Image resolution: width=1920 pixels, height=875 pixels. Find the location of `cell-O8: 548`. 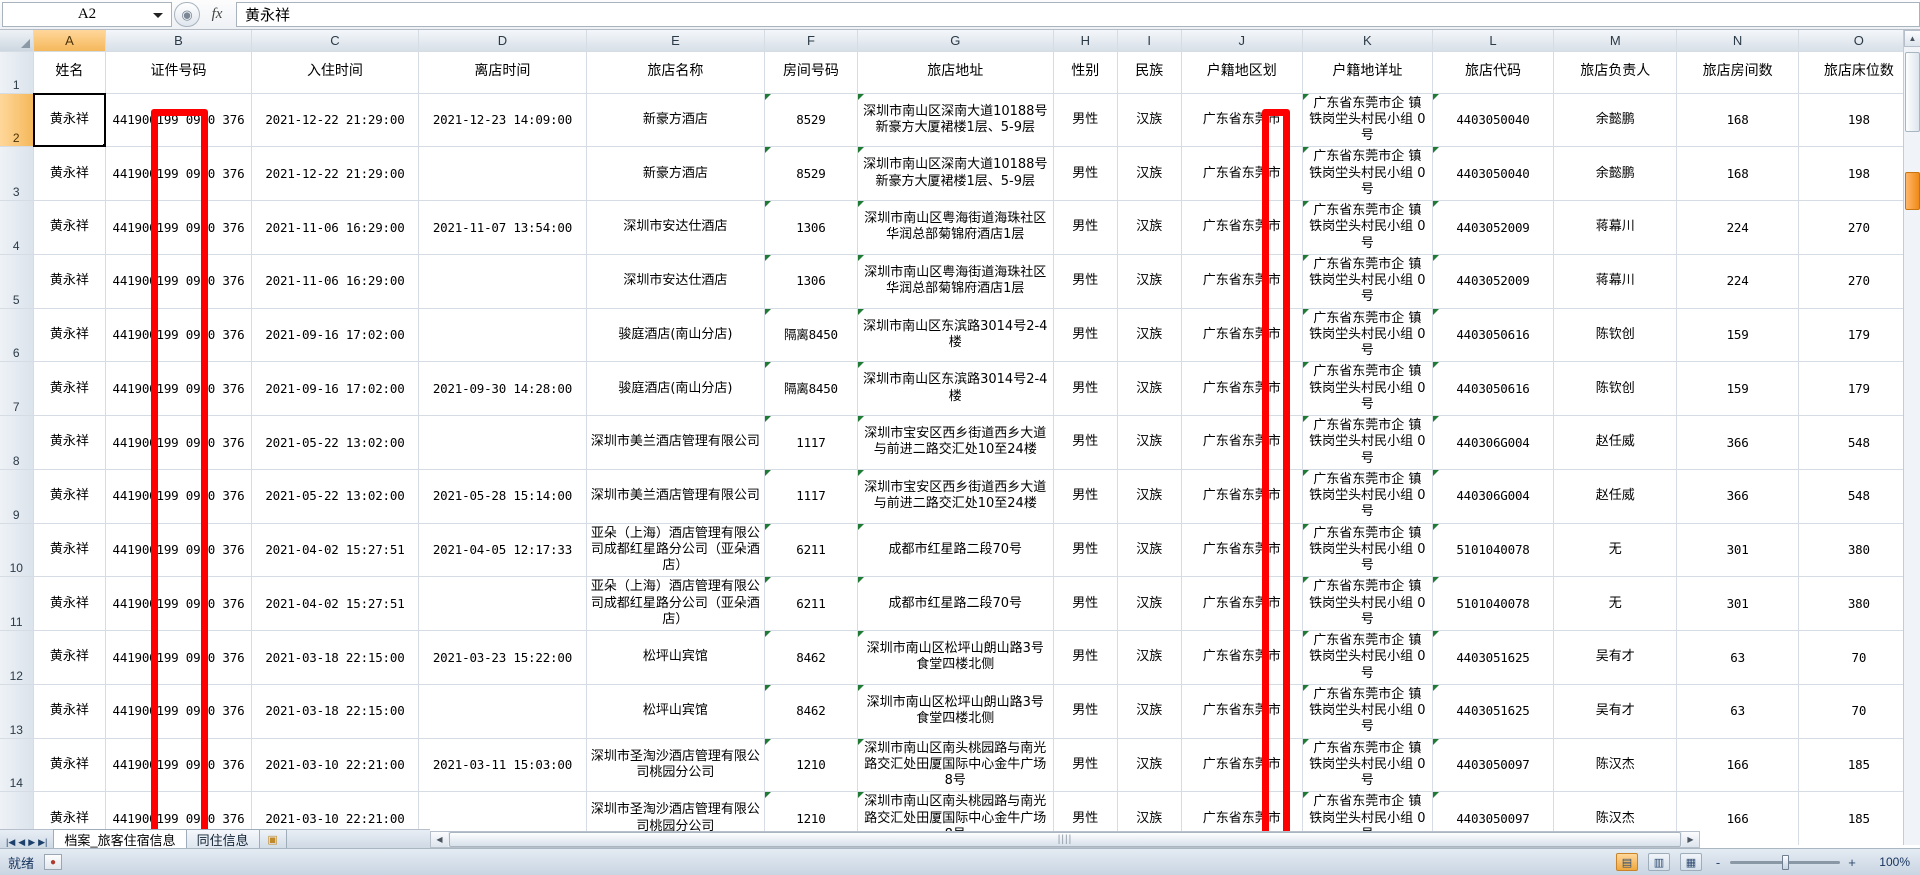

cell-O8: 548 is located at coordinates (1859, 442).